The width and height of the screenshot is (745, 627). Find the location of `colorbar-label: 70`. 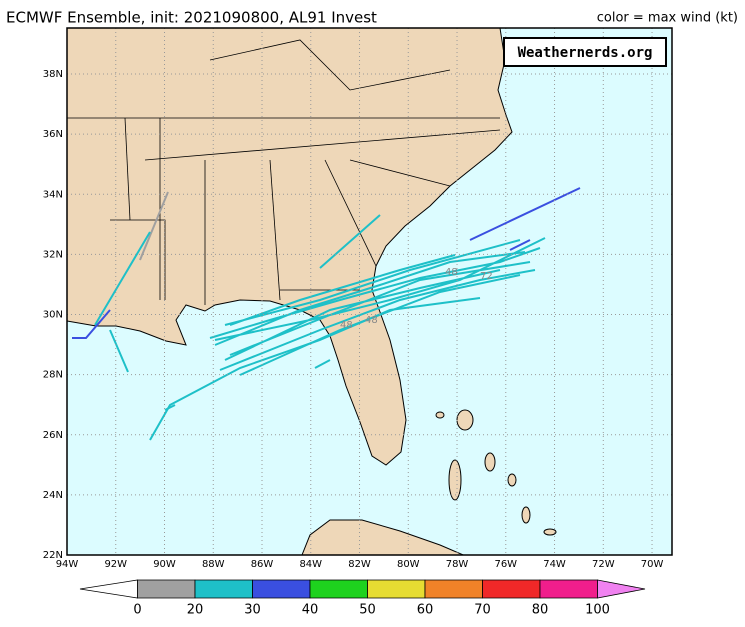

colorbar-label: 70 is located at coordinates (482, 610).